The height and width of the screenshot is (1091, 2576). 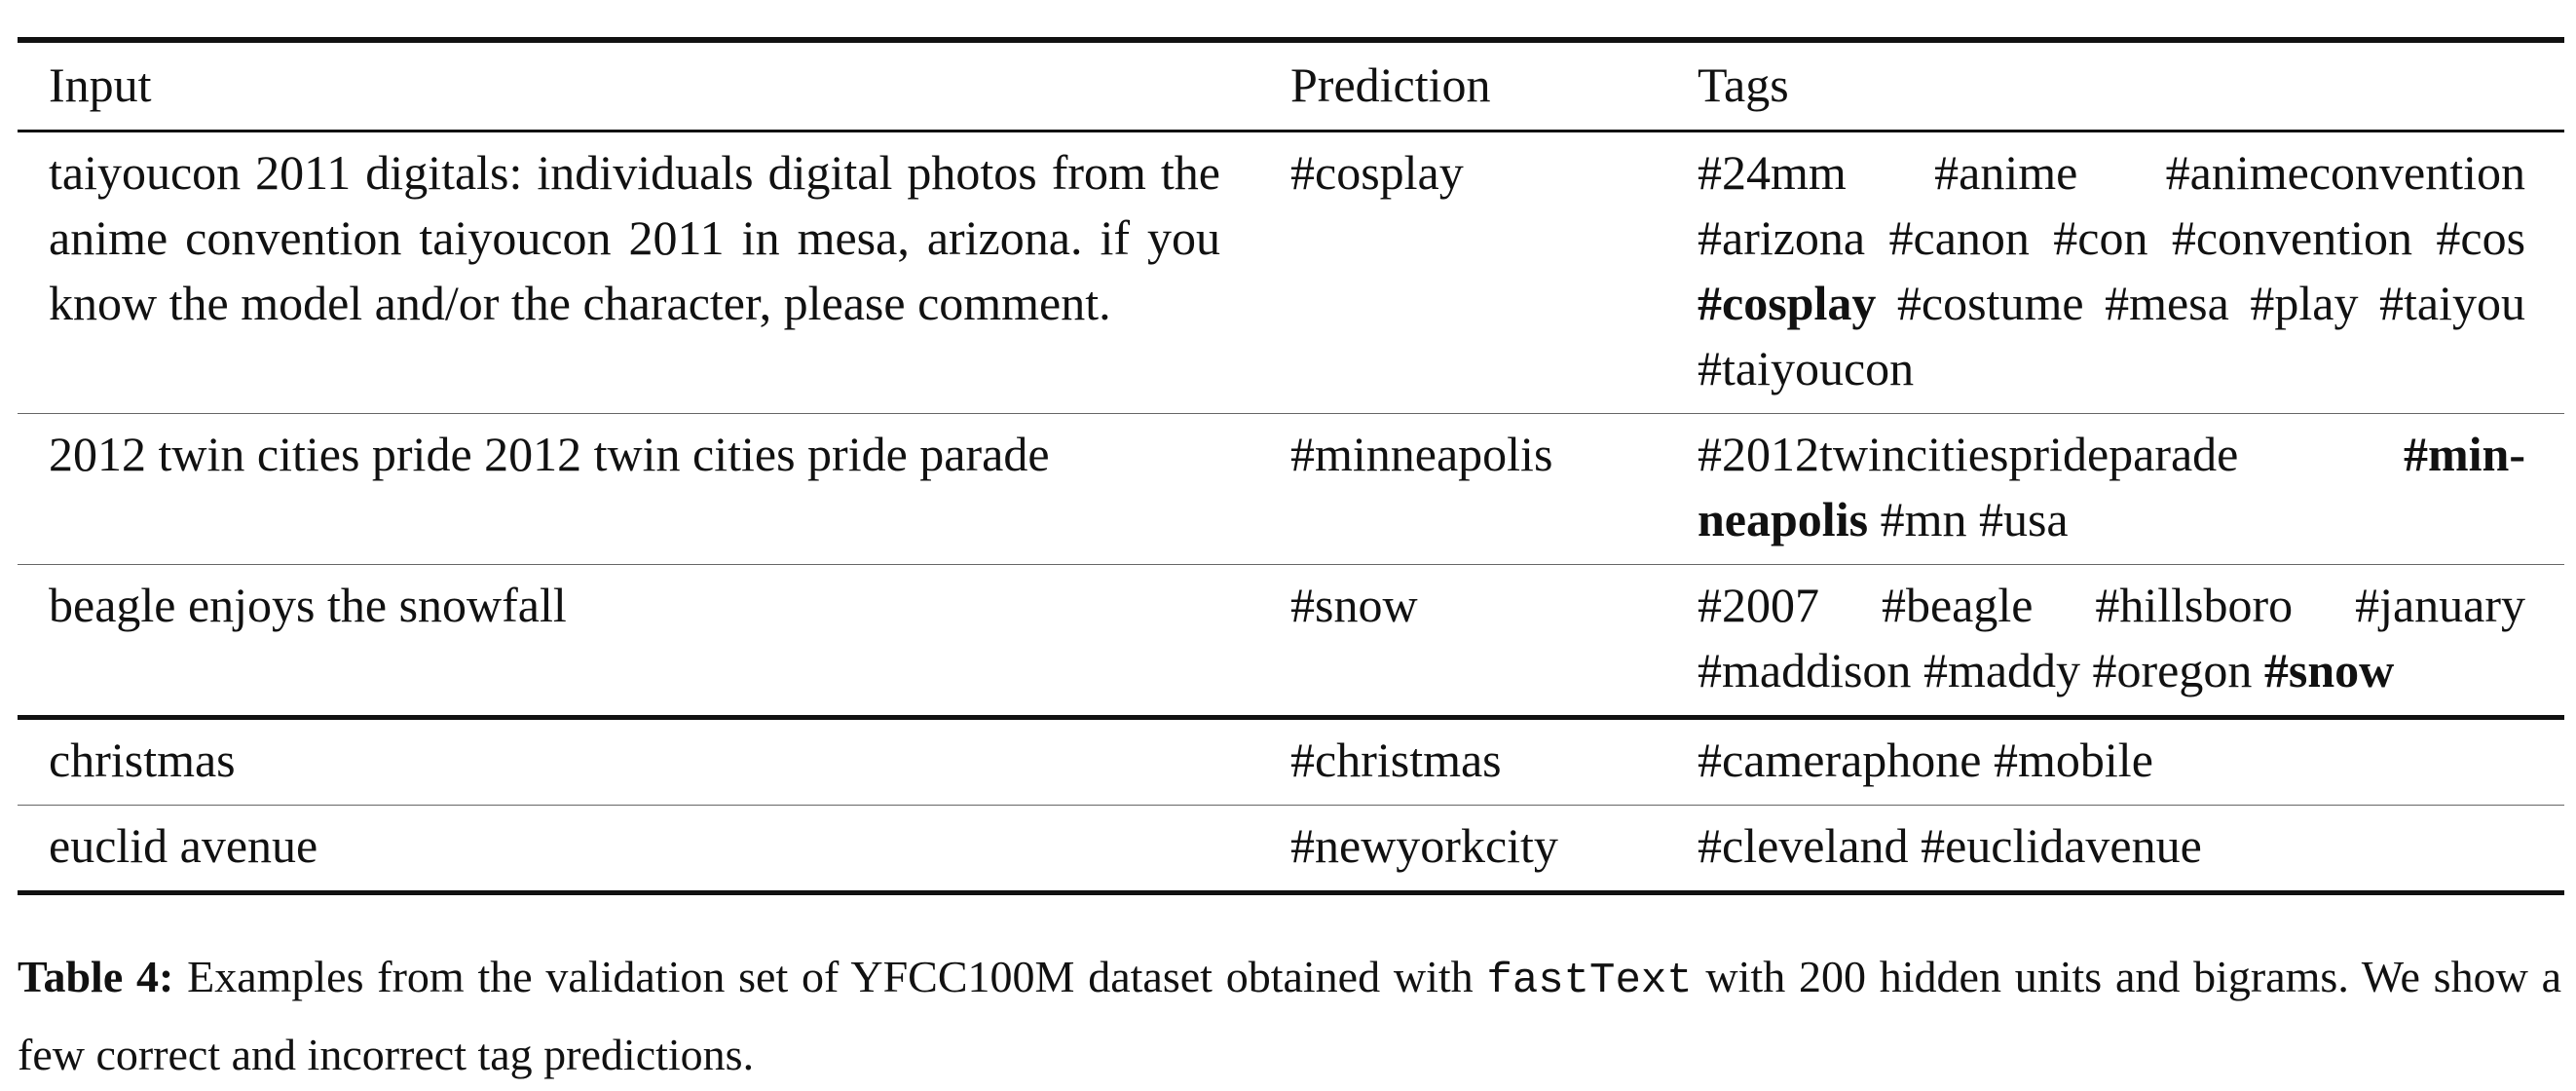 What do you see at coordinates (1959, 238) in the screenshot?
I see `tag: #canon` at bounding box center [1959, 238].